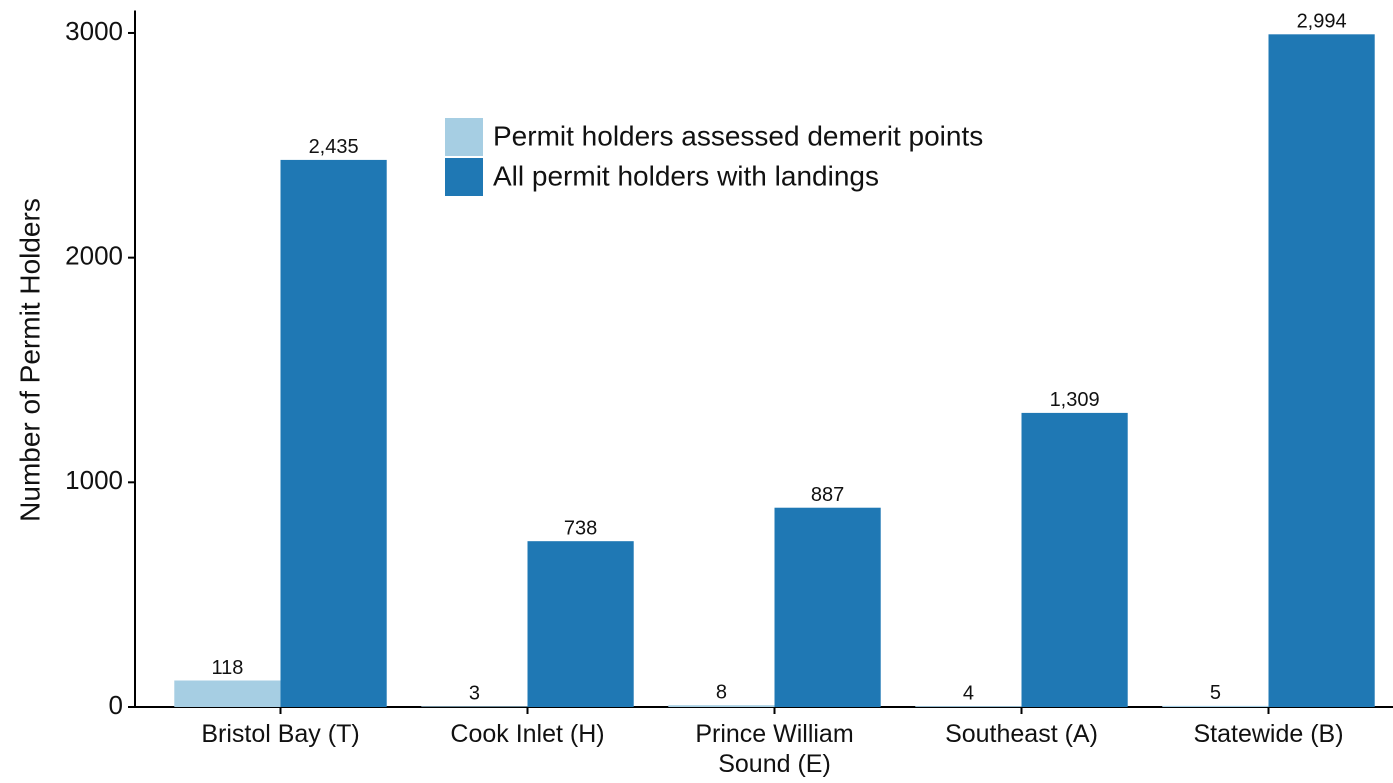 Image resolution: width=1393 pixels, height=783 pixels. Describe the element at coordinates (738, 135) in the screenshot. I see `legend-label: Permit holders assessed demerit points` at that location.